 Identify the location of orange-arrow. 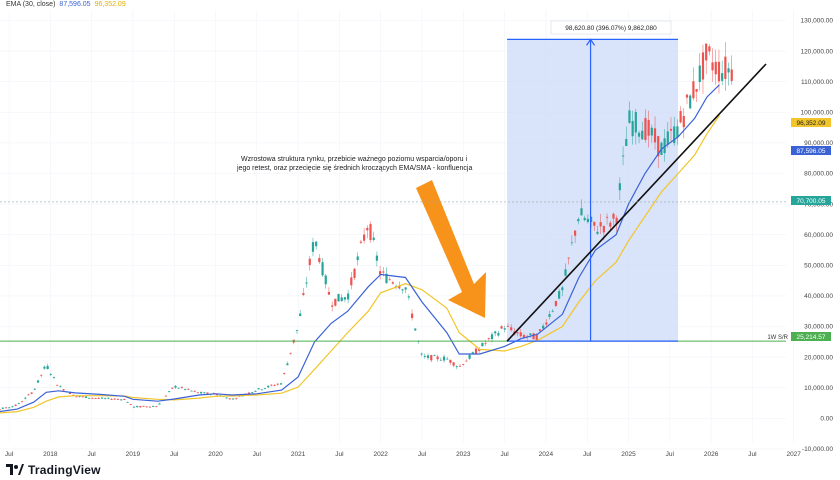
(451, 249).